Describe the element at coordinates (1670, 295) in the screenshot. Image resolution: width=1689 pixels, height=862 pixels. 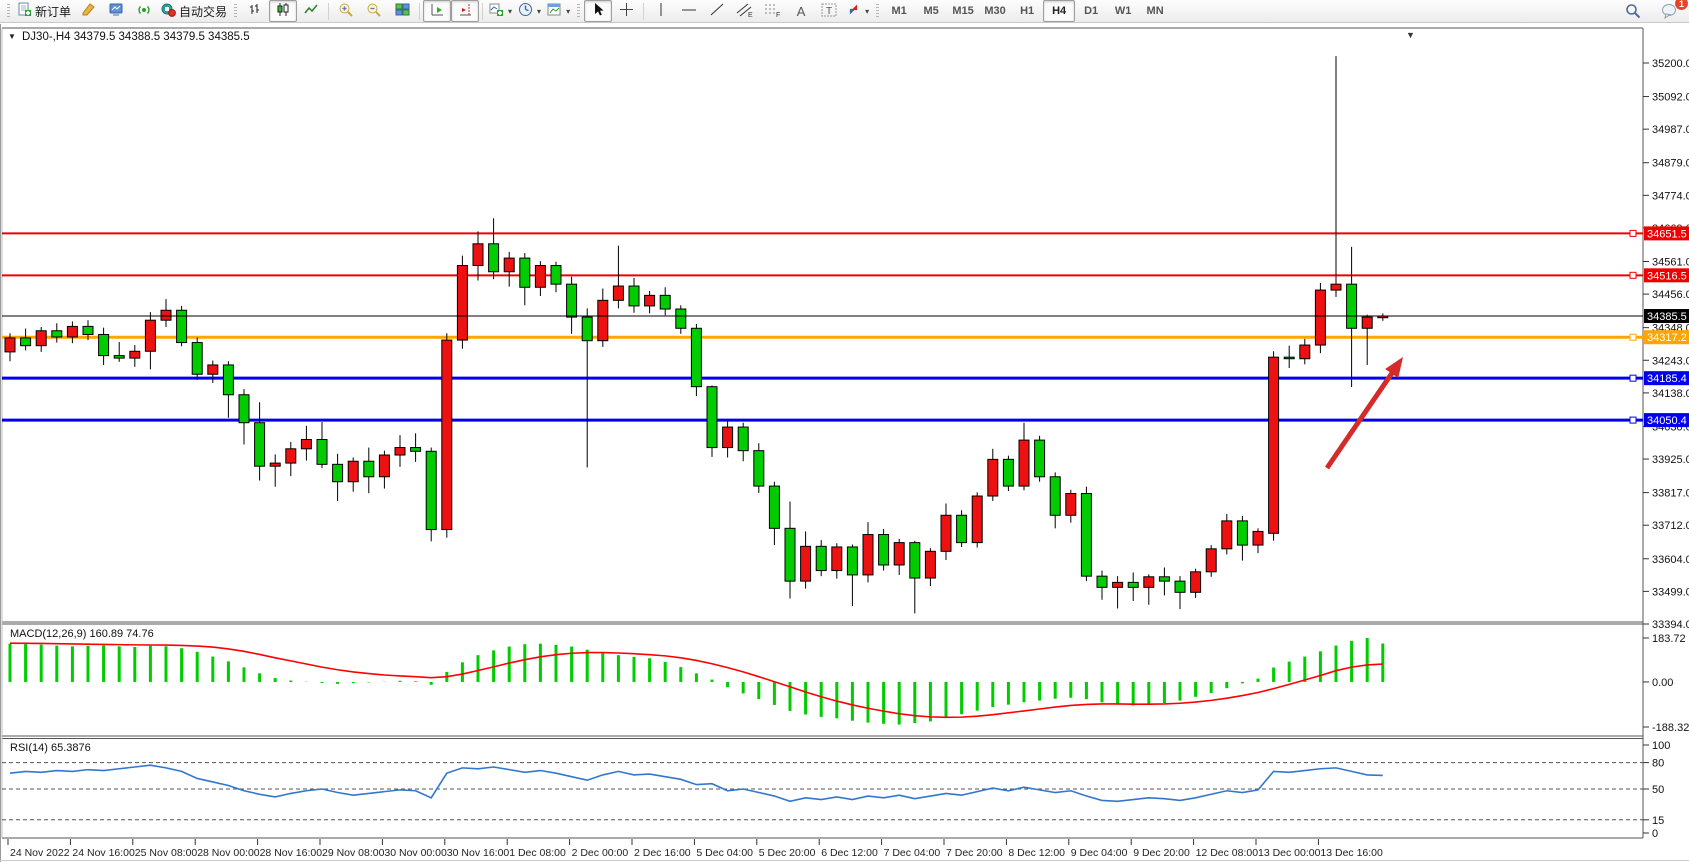
I see `price-tick-label: 34456.0` at that location.